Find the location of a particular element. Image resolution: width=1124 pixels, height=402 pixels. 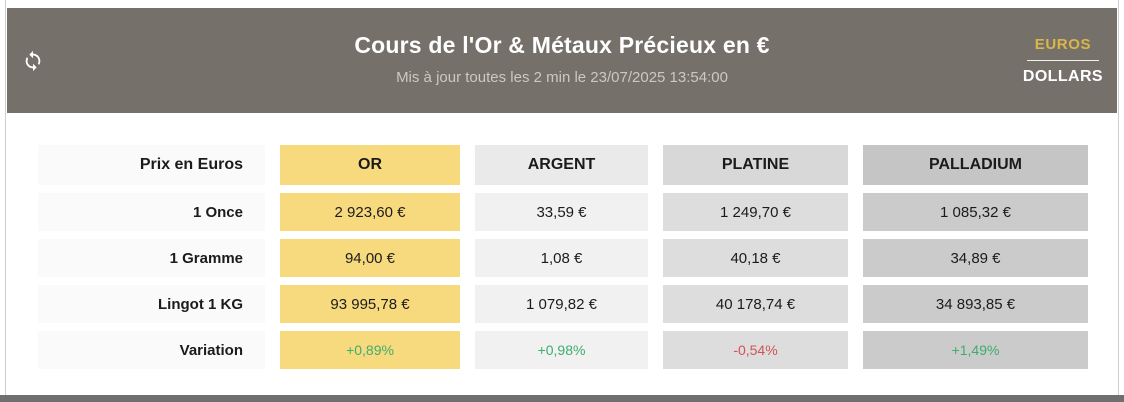

row-label-once: 1 Once is located at coordinates (151, 212).